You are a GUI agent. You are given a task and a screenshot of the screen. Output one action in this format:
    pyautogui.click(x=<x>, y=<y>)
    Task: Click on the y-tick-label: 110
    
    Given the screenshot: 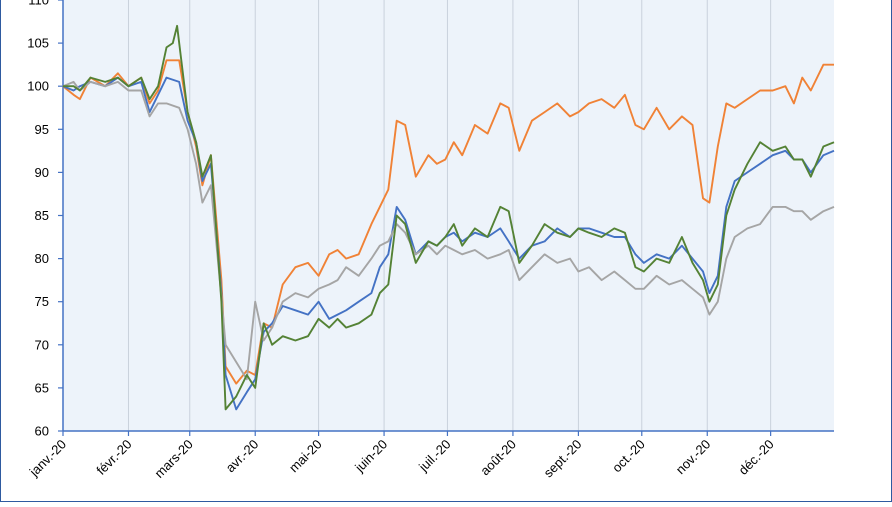 What is the action you would take?
    pyautogui.click(x=38, y=4)
    